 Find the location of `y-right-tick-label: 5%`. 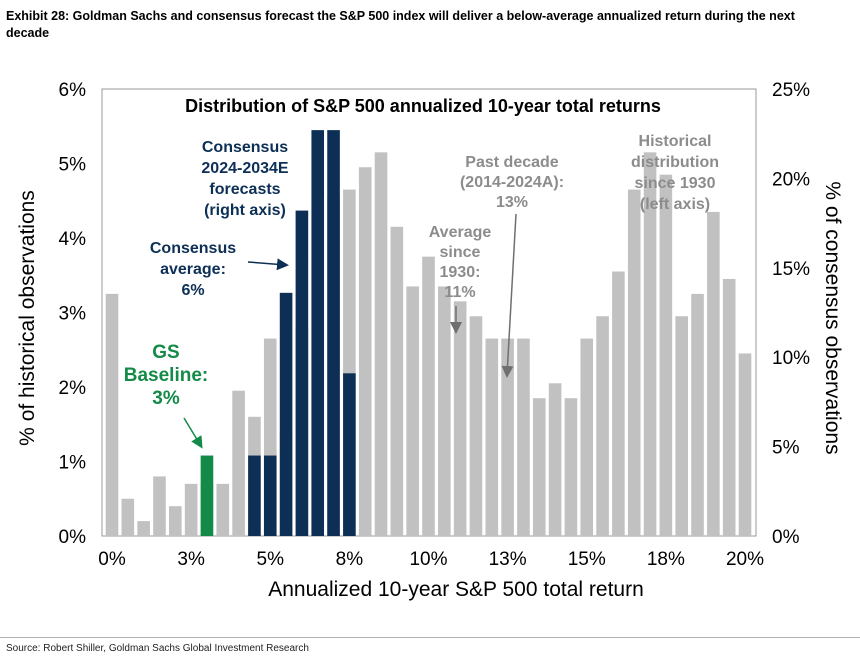

y-right-tick-label: 5% is located at coordinates (786, 448).